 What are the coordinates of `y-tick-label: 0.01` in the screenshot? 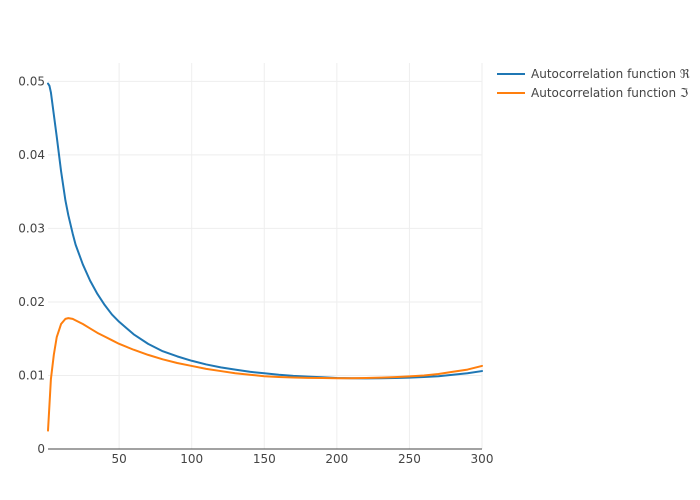 It's located at (31, 375).